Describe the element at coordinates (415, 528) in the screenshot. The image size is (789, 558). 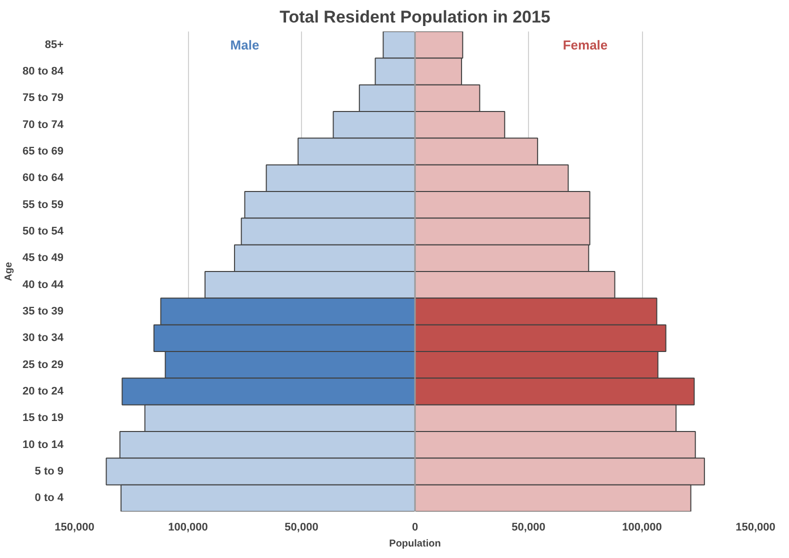
I see `x-tick-label: 0` at that location.